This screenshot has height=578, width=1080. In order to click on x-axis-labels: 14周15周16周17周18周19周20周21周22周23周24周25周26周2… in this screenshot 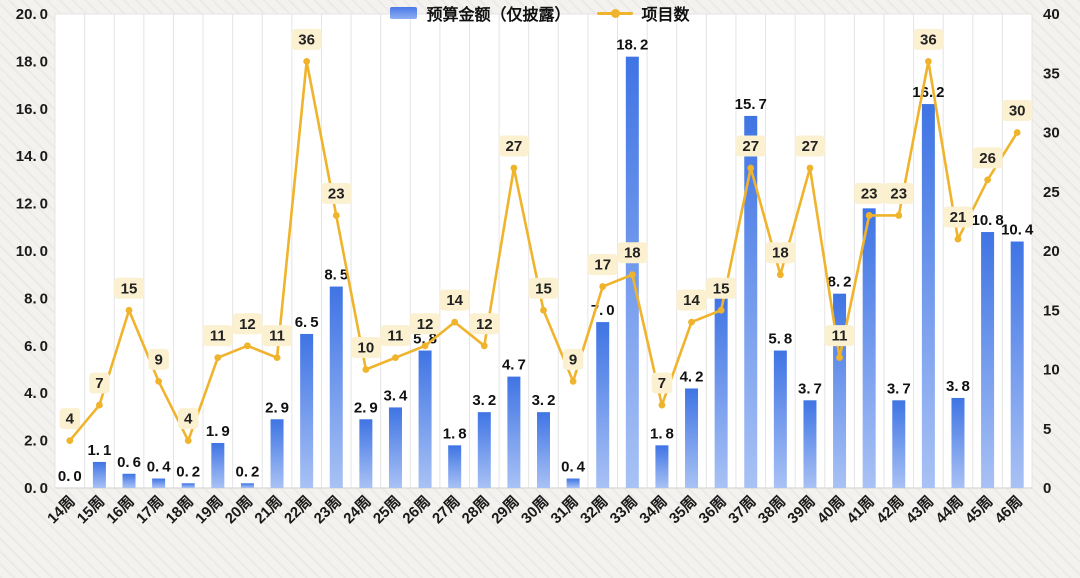, I will do `click(535, 510)`.